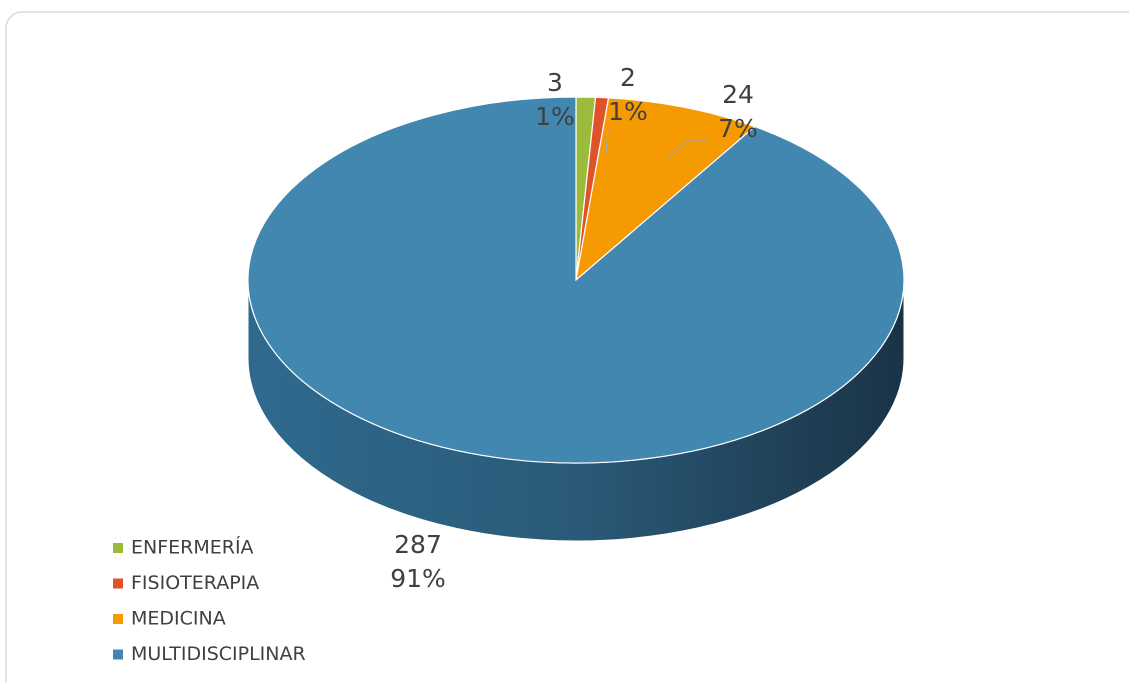  Describe the element at coordinates (738, 128) in the screenshot. I see `data-label-percent: 7%` at that location.